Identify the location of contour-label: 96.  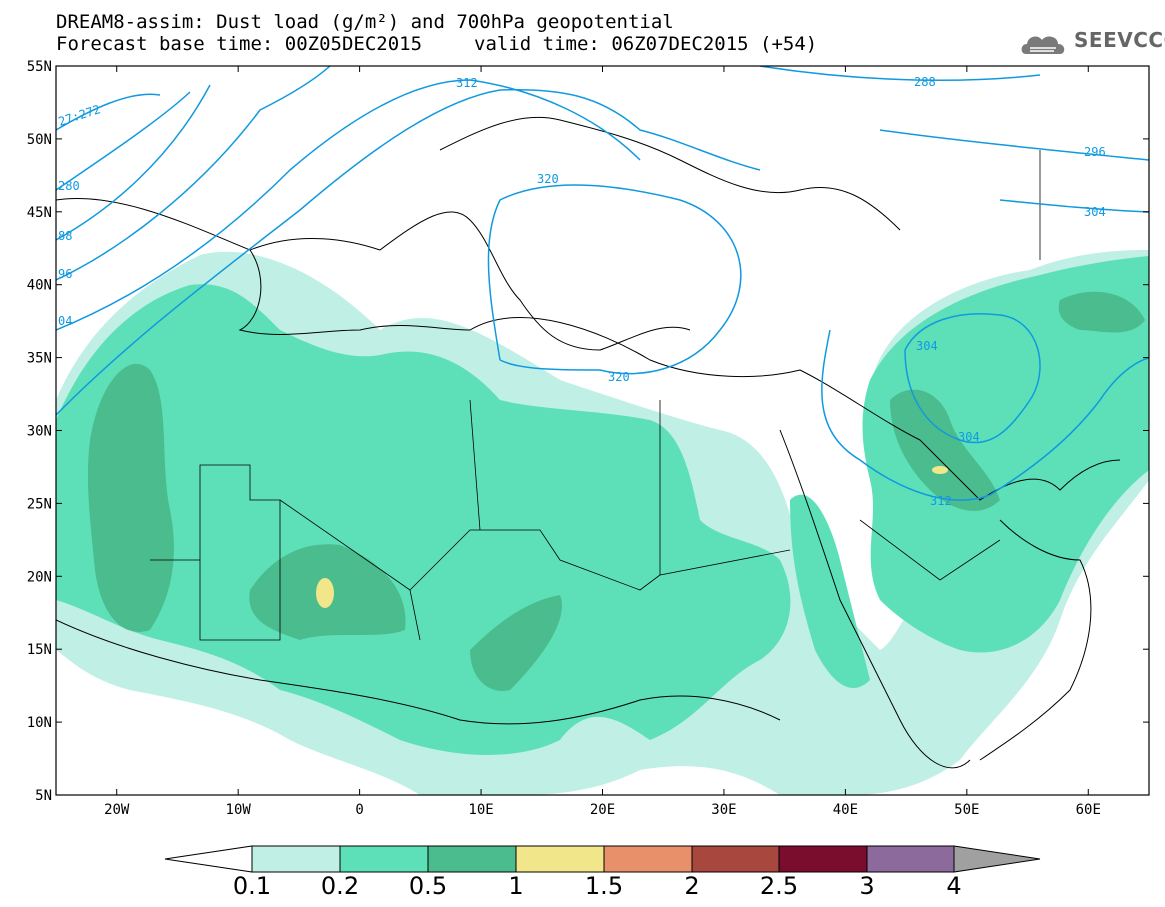
(65, 274).